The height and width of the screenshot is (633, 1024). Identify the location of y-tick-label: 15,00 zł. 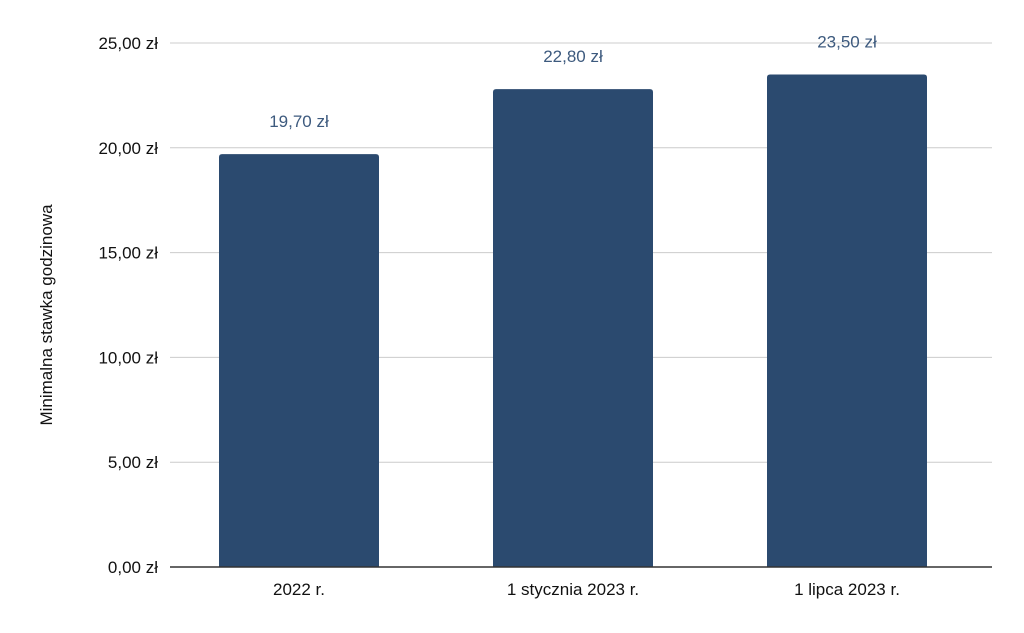
(128, 253).